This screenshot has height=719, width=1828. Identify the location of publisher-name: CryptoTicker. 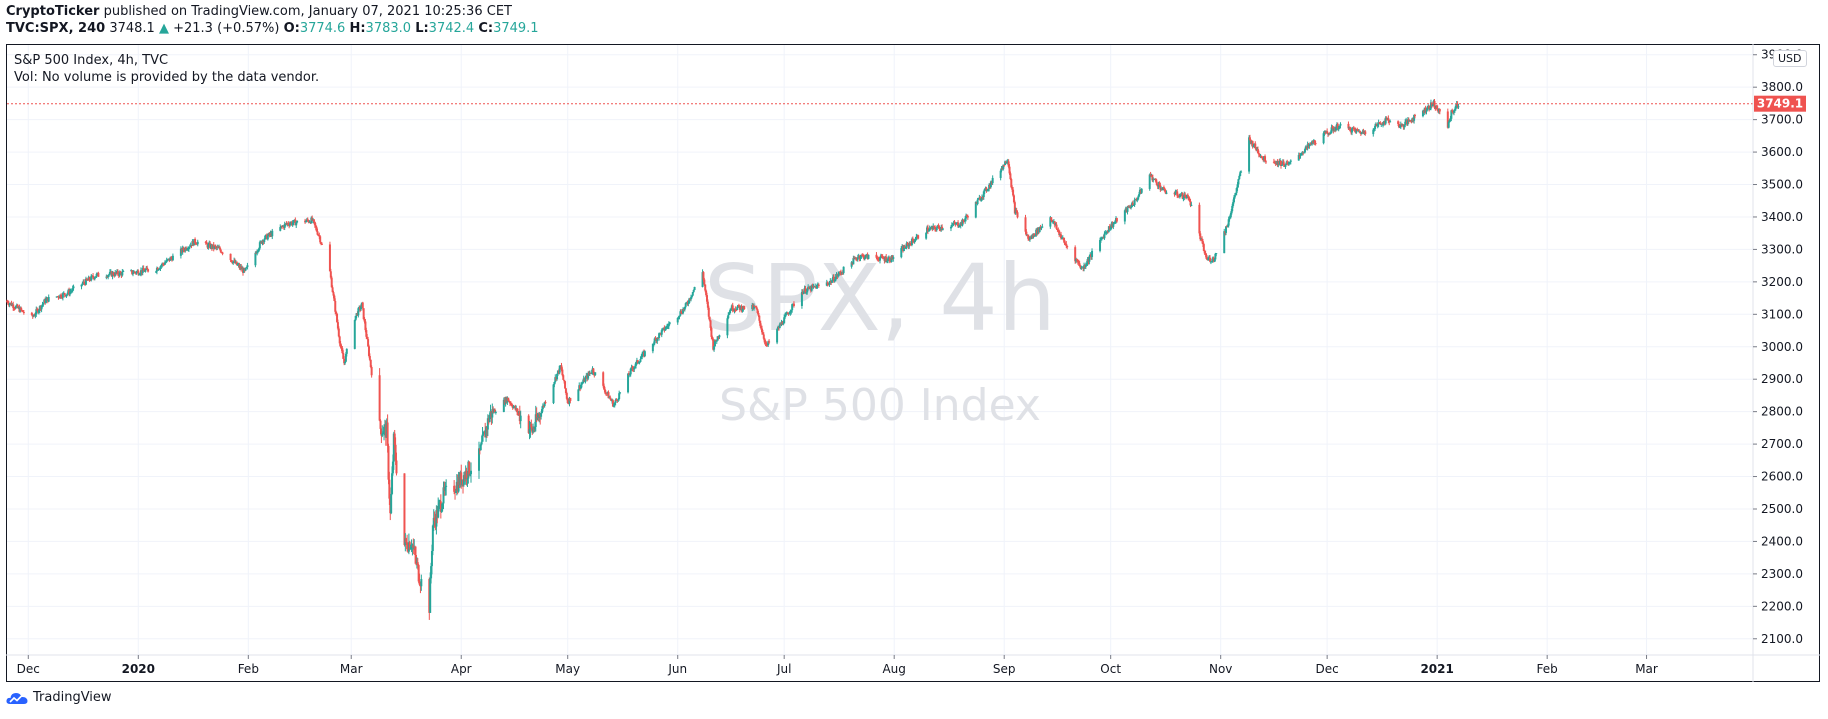
(53, 11).